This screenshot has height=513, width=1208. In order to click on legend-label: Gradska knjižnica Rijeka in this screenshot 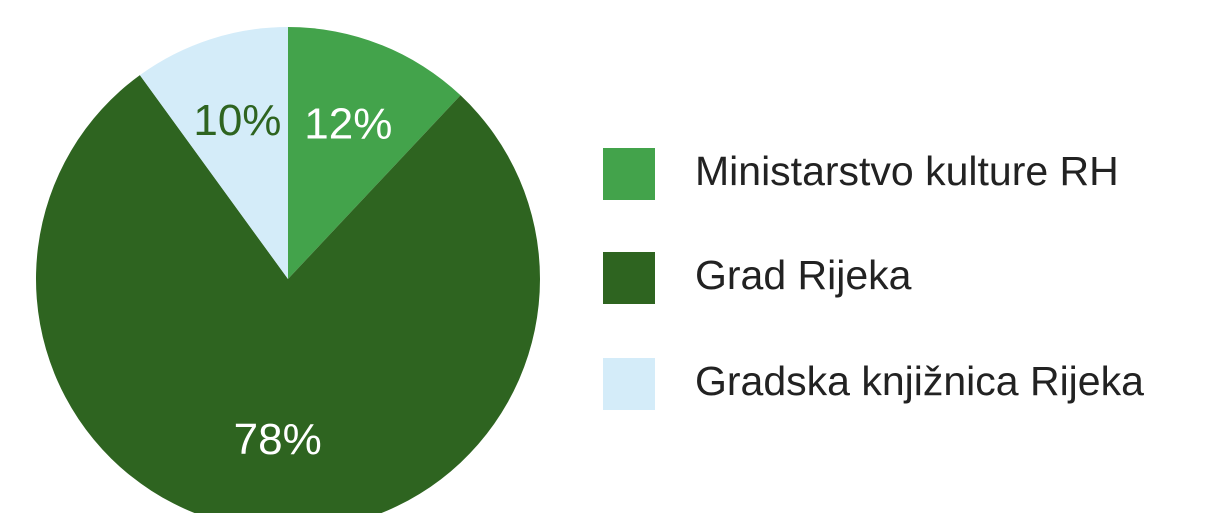, I will do `click(919, 381)`.